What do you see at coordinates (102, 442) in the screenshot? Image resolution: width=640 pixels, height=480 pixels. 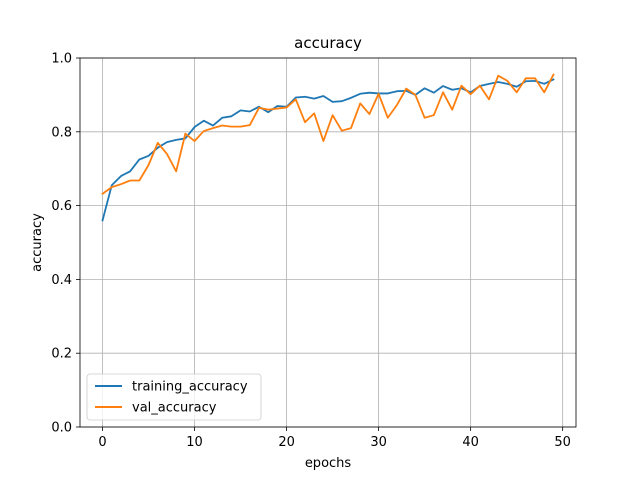 I see `x-tick-label: 0` at bounding box center [102, 442].